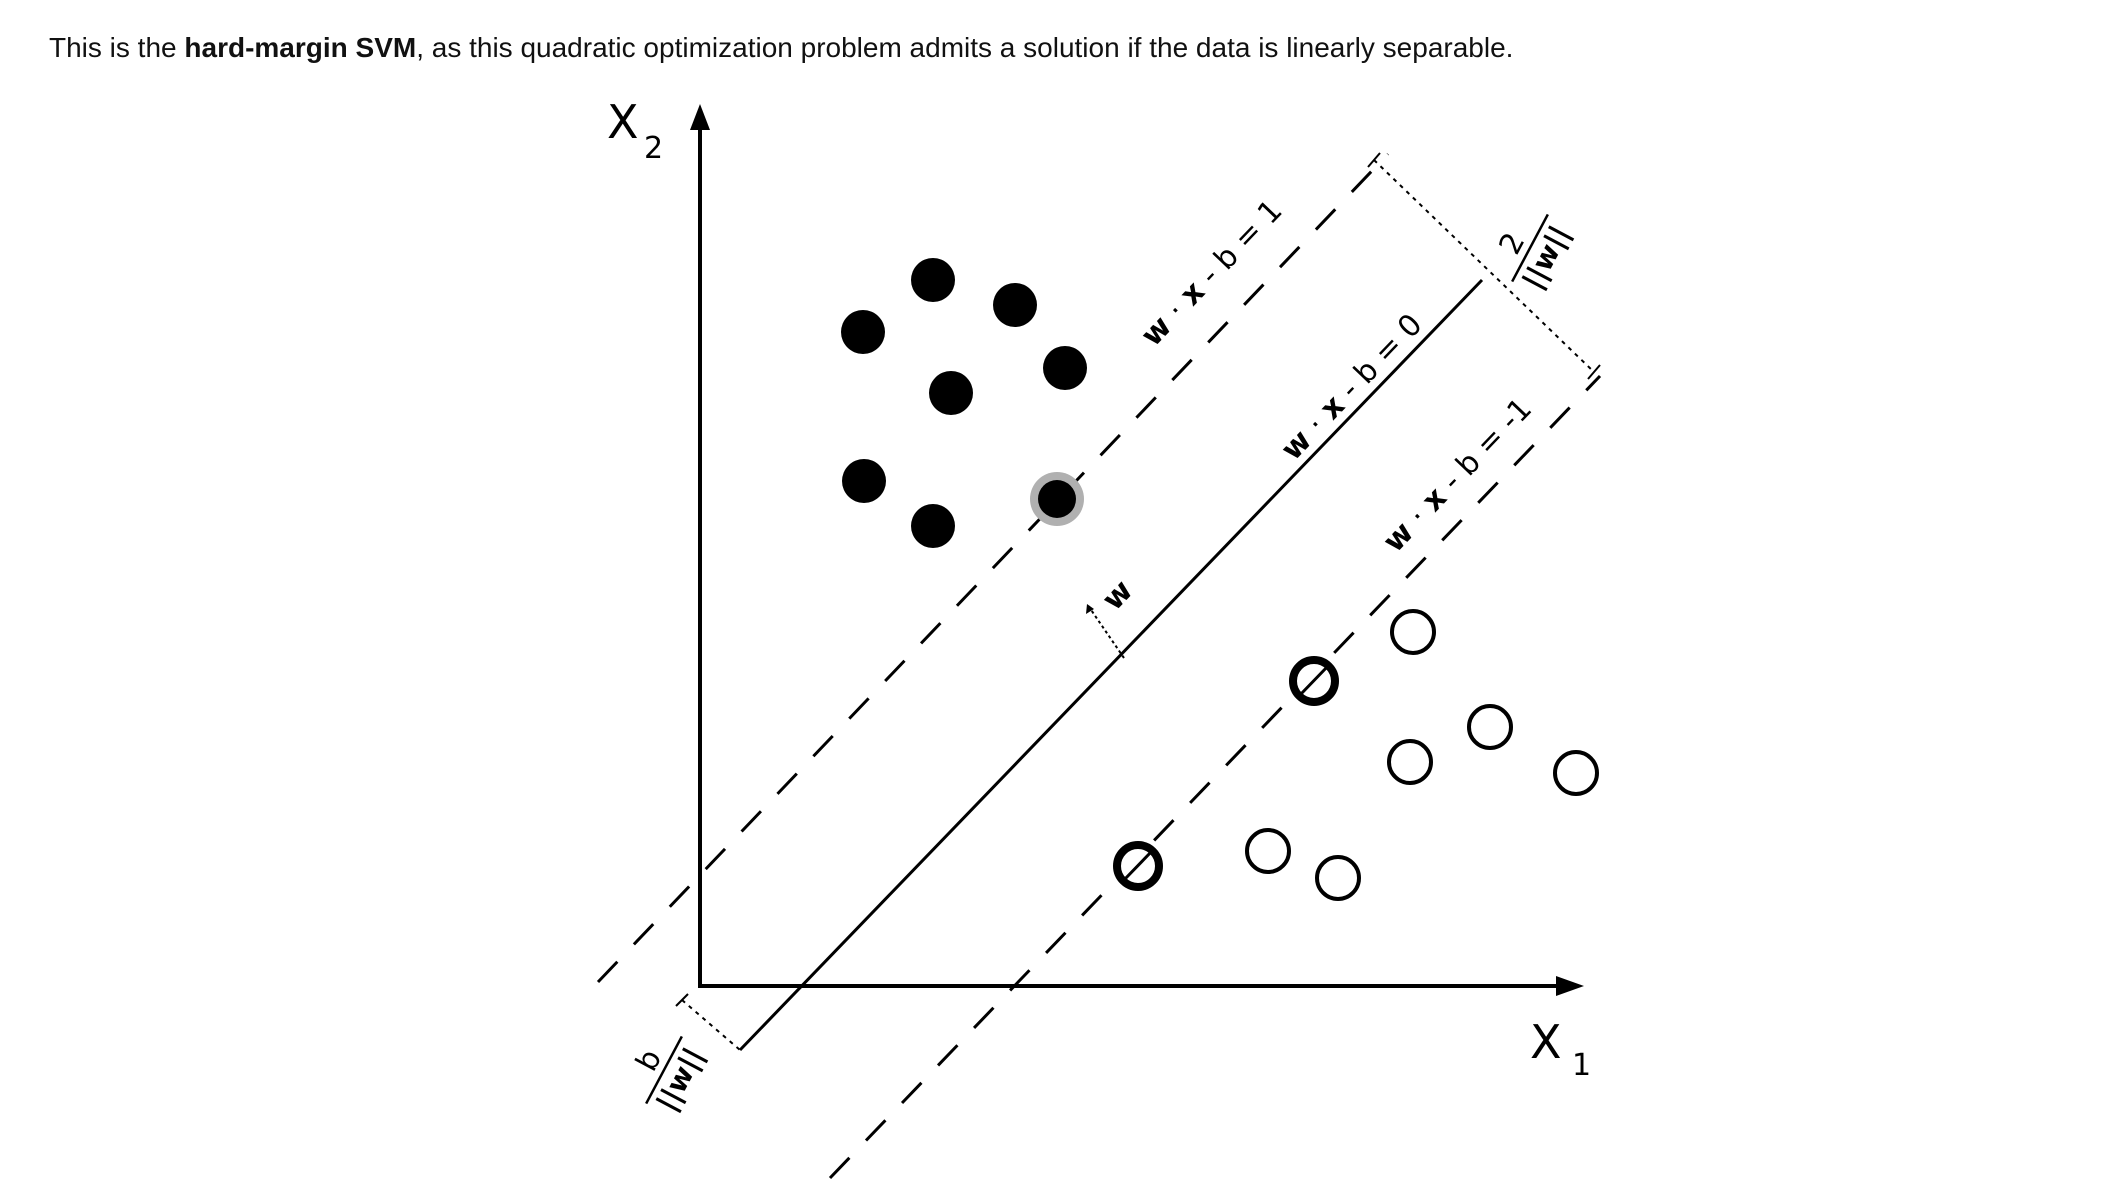 The height and width of the screenshot is (1186, 2116). I want to click on hyperplane-label-rest: - b = 0, so click(1378, 359).